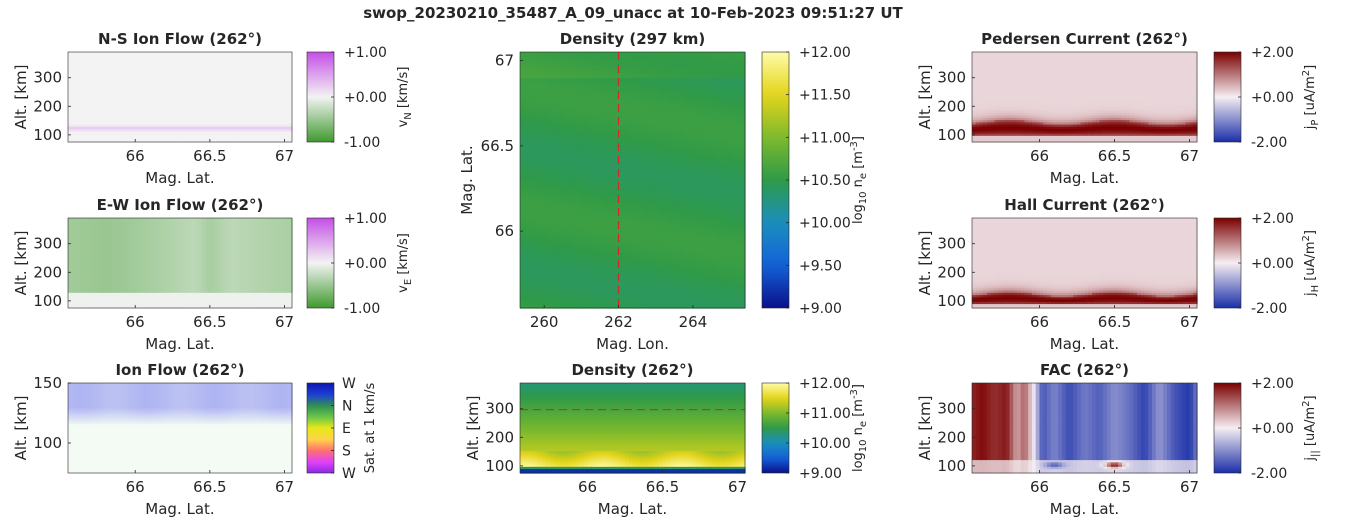 This screenshot has height=525, width=1350. I want to click on panel-title: N-S Ion Flow (262°), so click(180, 39).